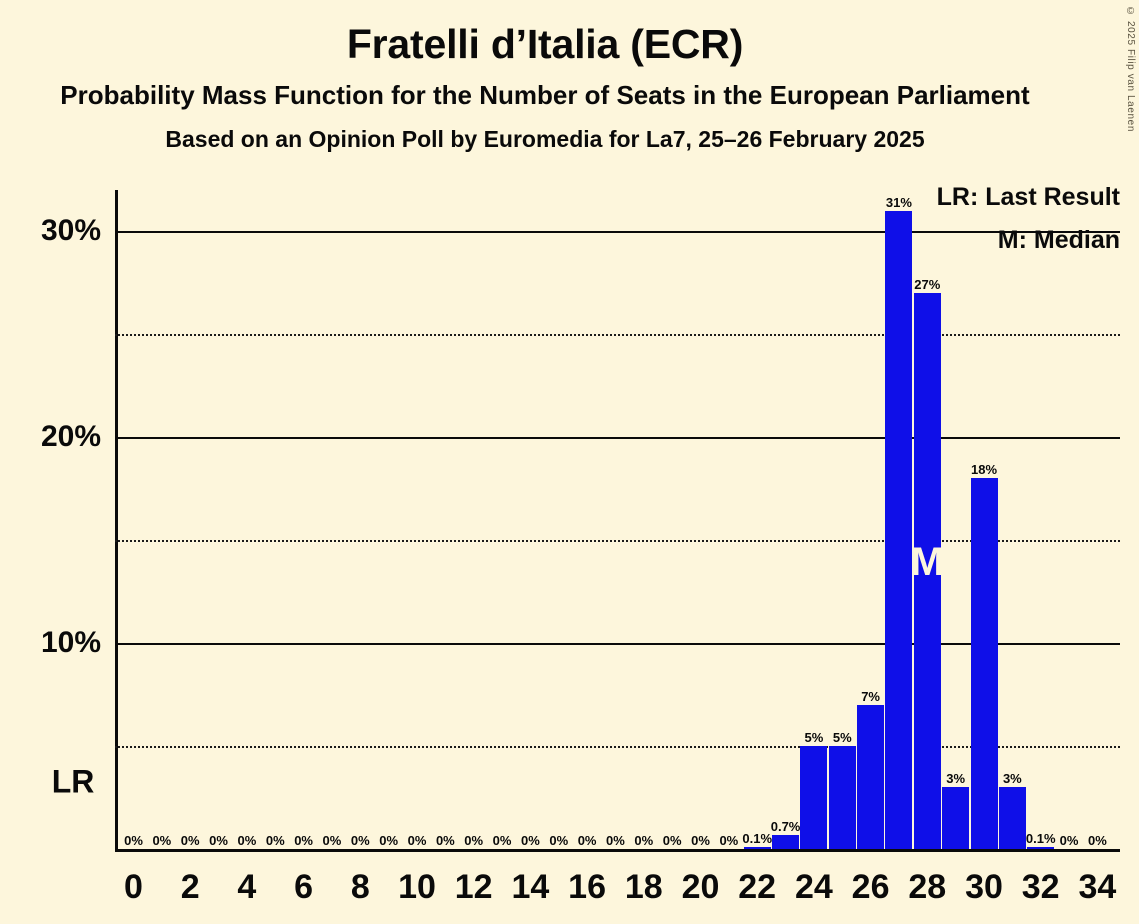  Describe the element at coordinates (927, 887) in the screenshot. I see `x-tick-label-28: 28` at that location.